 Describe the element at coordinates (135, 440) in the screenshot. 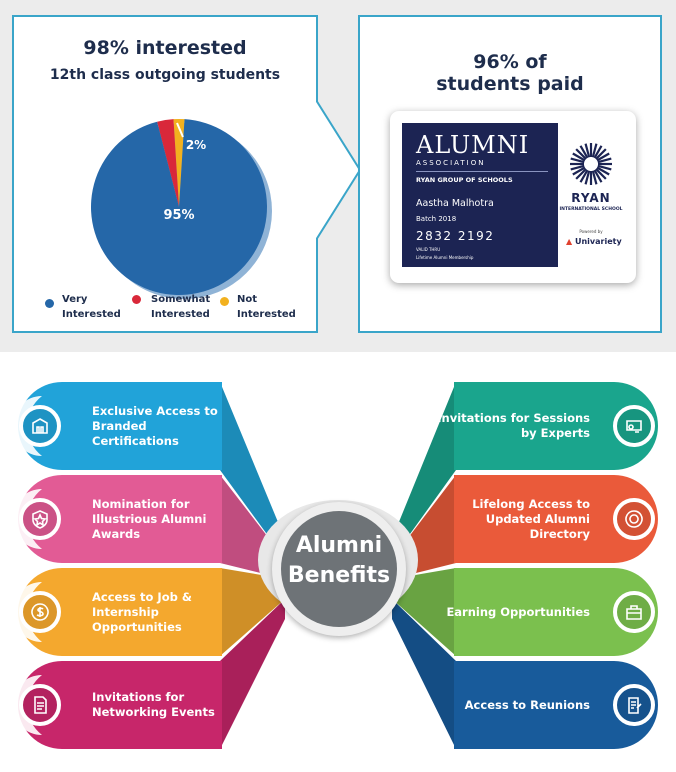

I see `left-benefit-line: Certifications` at that location.